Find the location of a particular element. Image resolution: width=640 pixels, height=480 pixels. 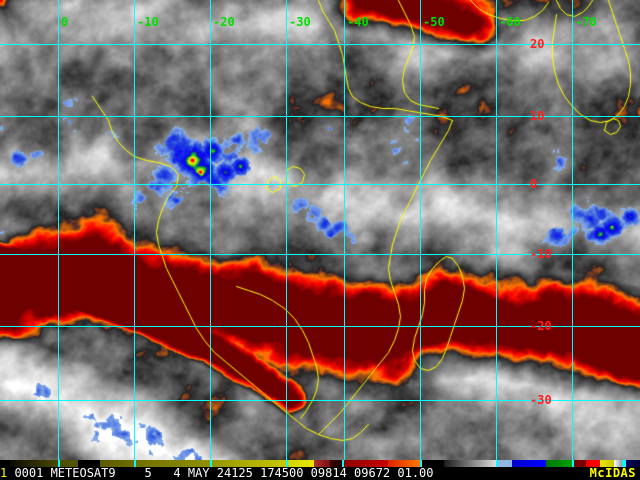

color-bar is located at coordinates (320, 463).